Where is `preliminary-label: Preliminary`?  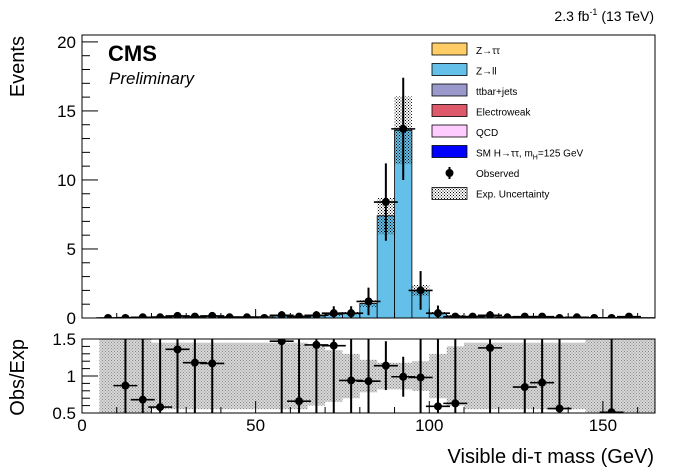
preliminary-label: Preliminary is located at coordinates (152, 78).